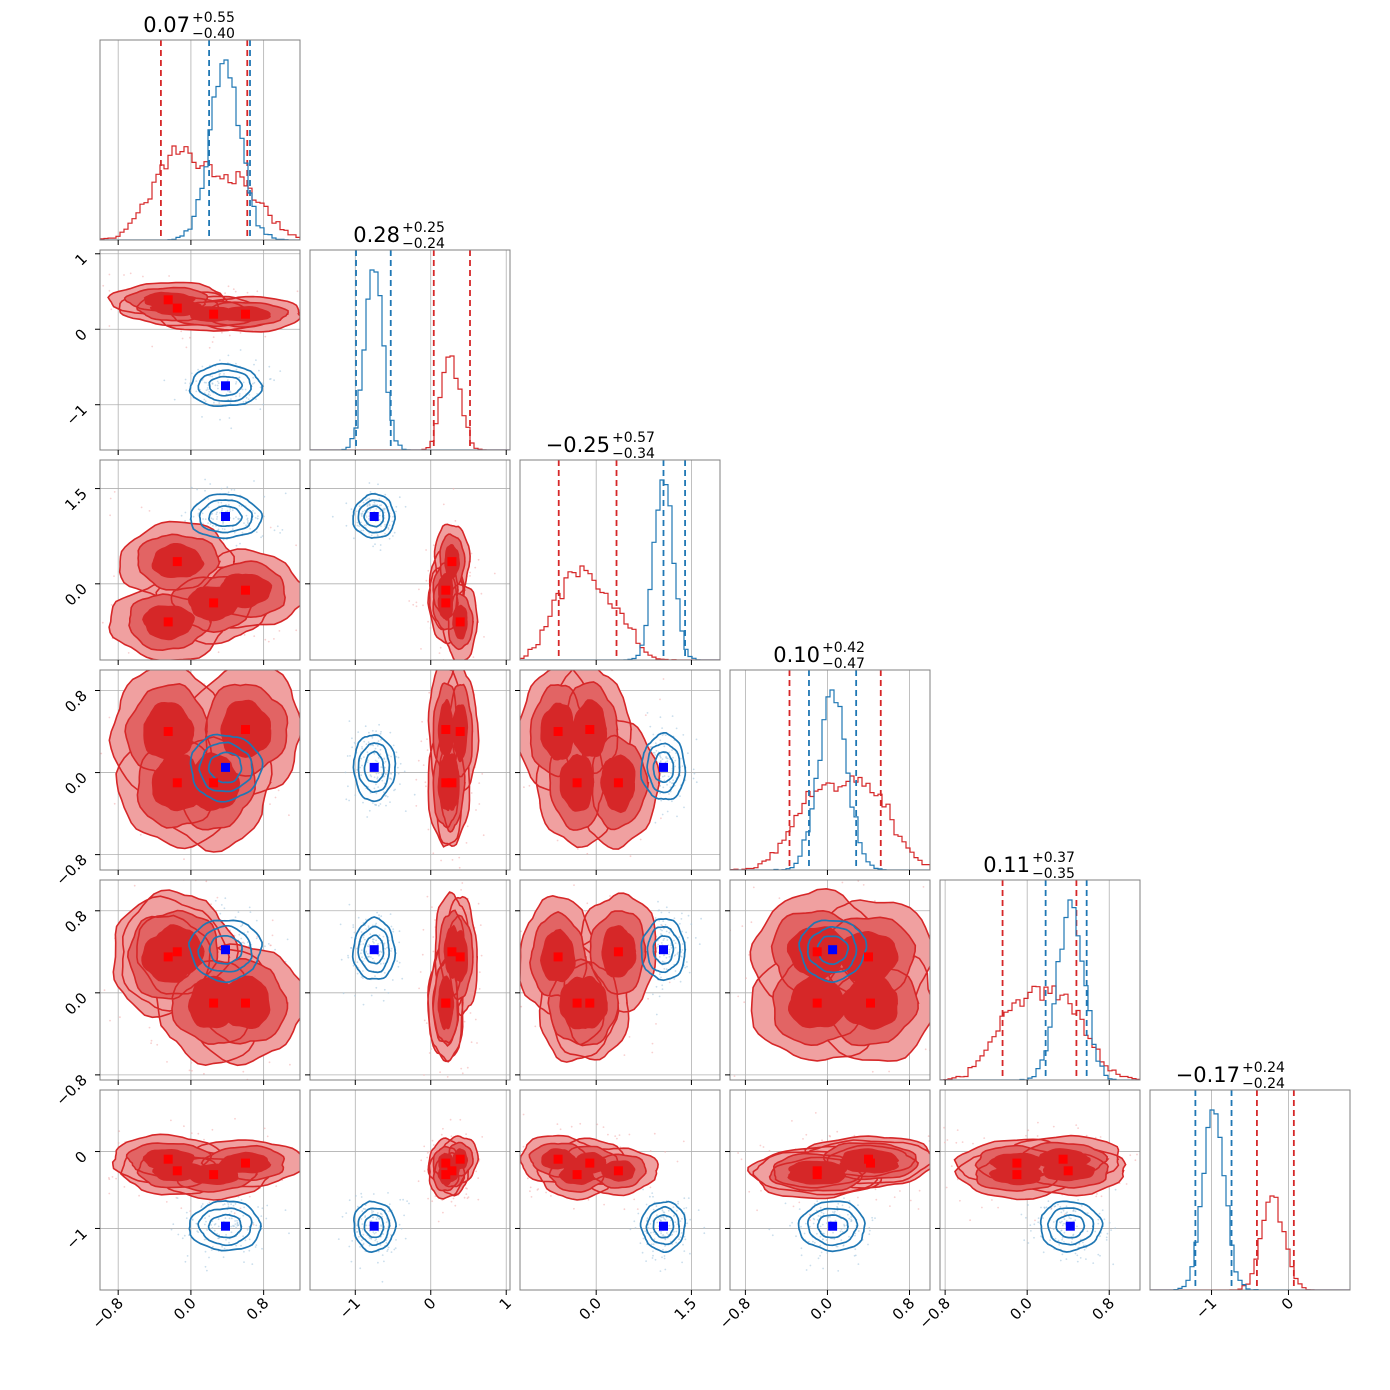  Describe the element at coordinates (663, 767) in the screenshot. I see `marker-blue` at that location.